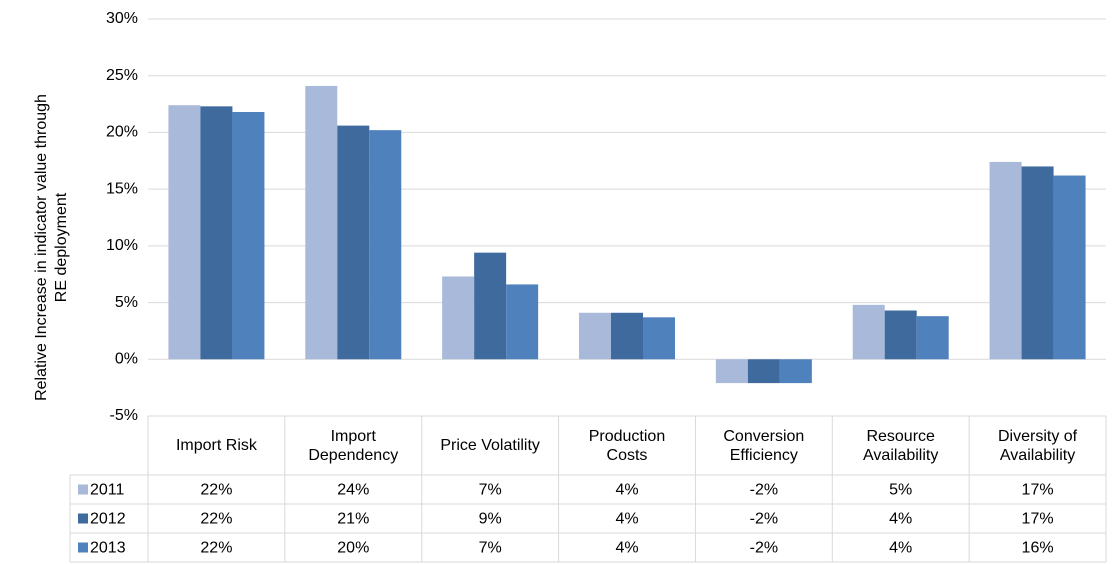 Image resolution: width=1116 pixels, height=564 pixels. Describe the element at coordinates (122, 132) in the screenshot. I see `y-tick-label: 20%` at that location.